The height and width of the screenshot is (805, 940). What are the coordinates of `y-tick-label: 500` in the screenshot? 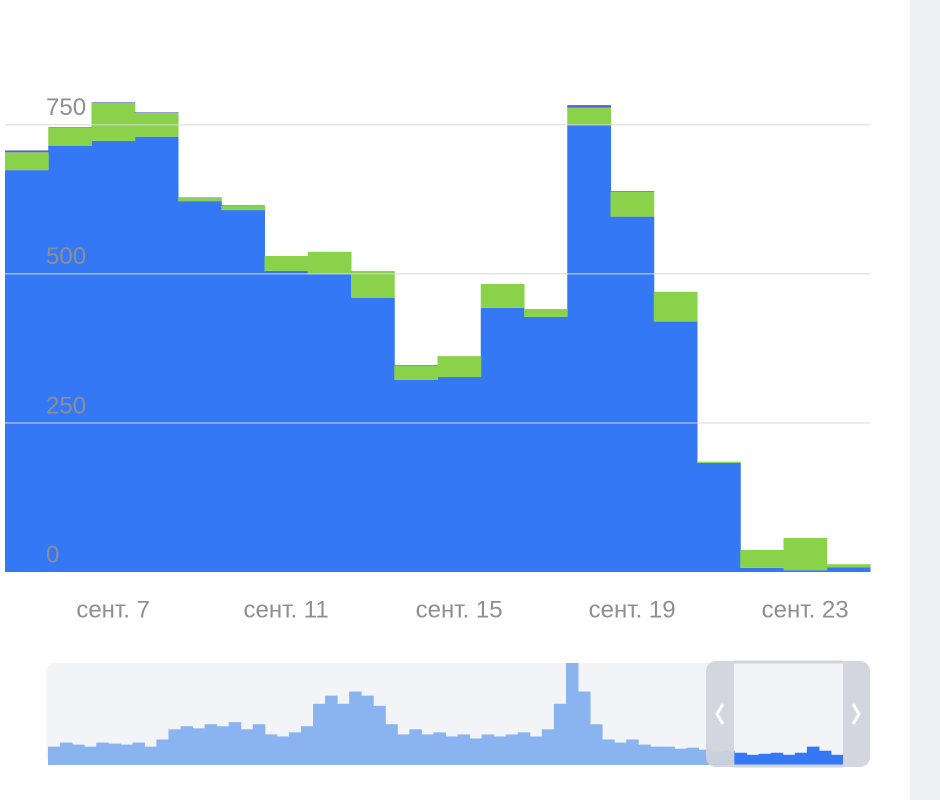 It's located at (66, 256).